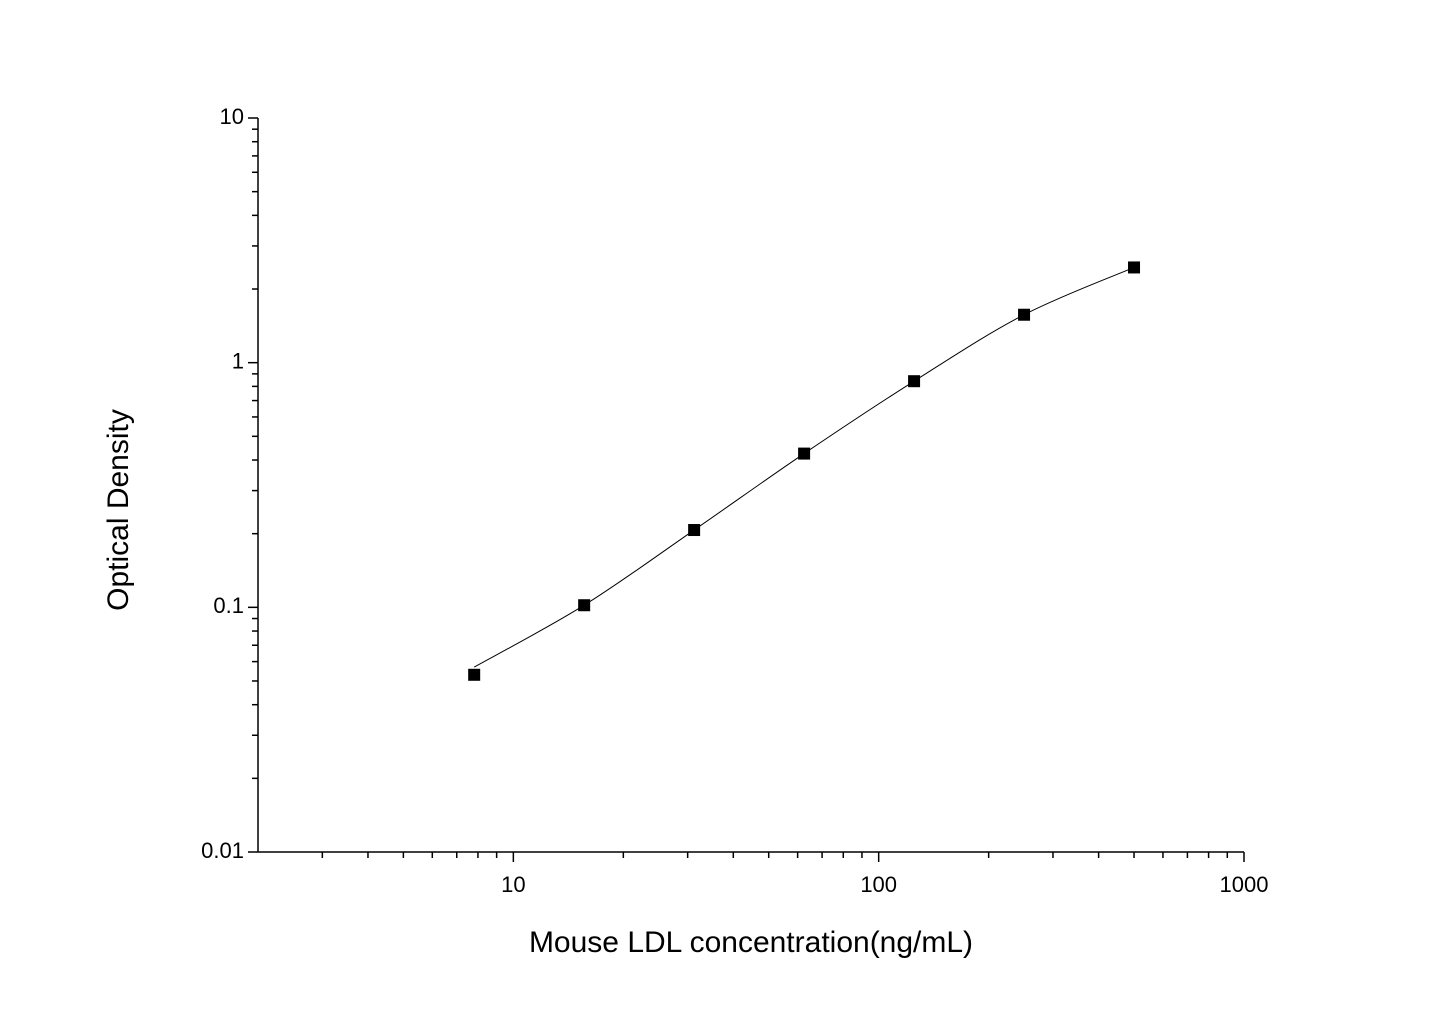 The image size is (1445, 1021). I want to click on data-point, so click(474, 674).